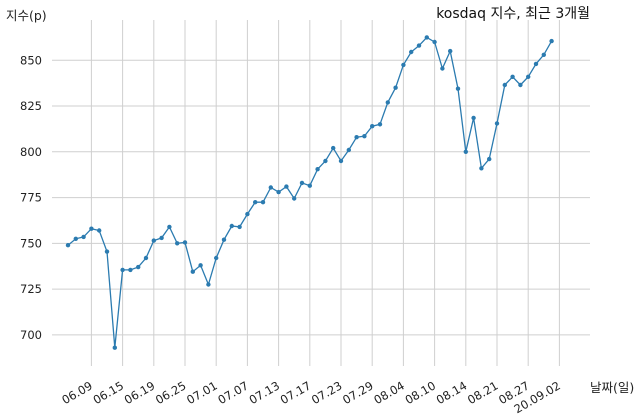 This screenshot has height=418, width=640. Describe the element at coordinates (31, 289) in the screenshot. I see `y-tick-label: 725` at that location.